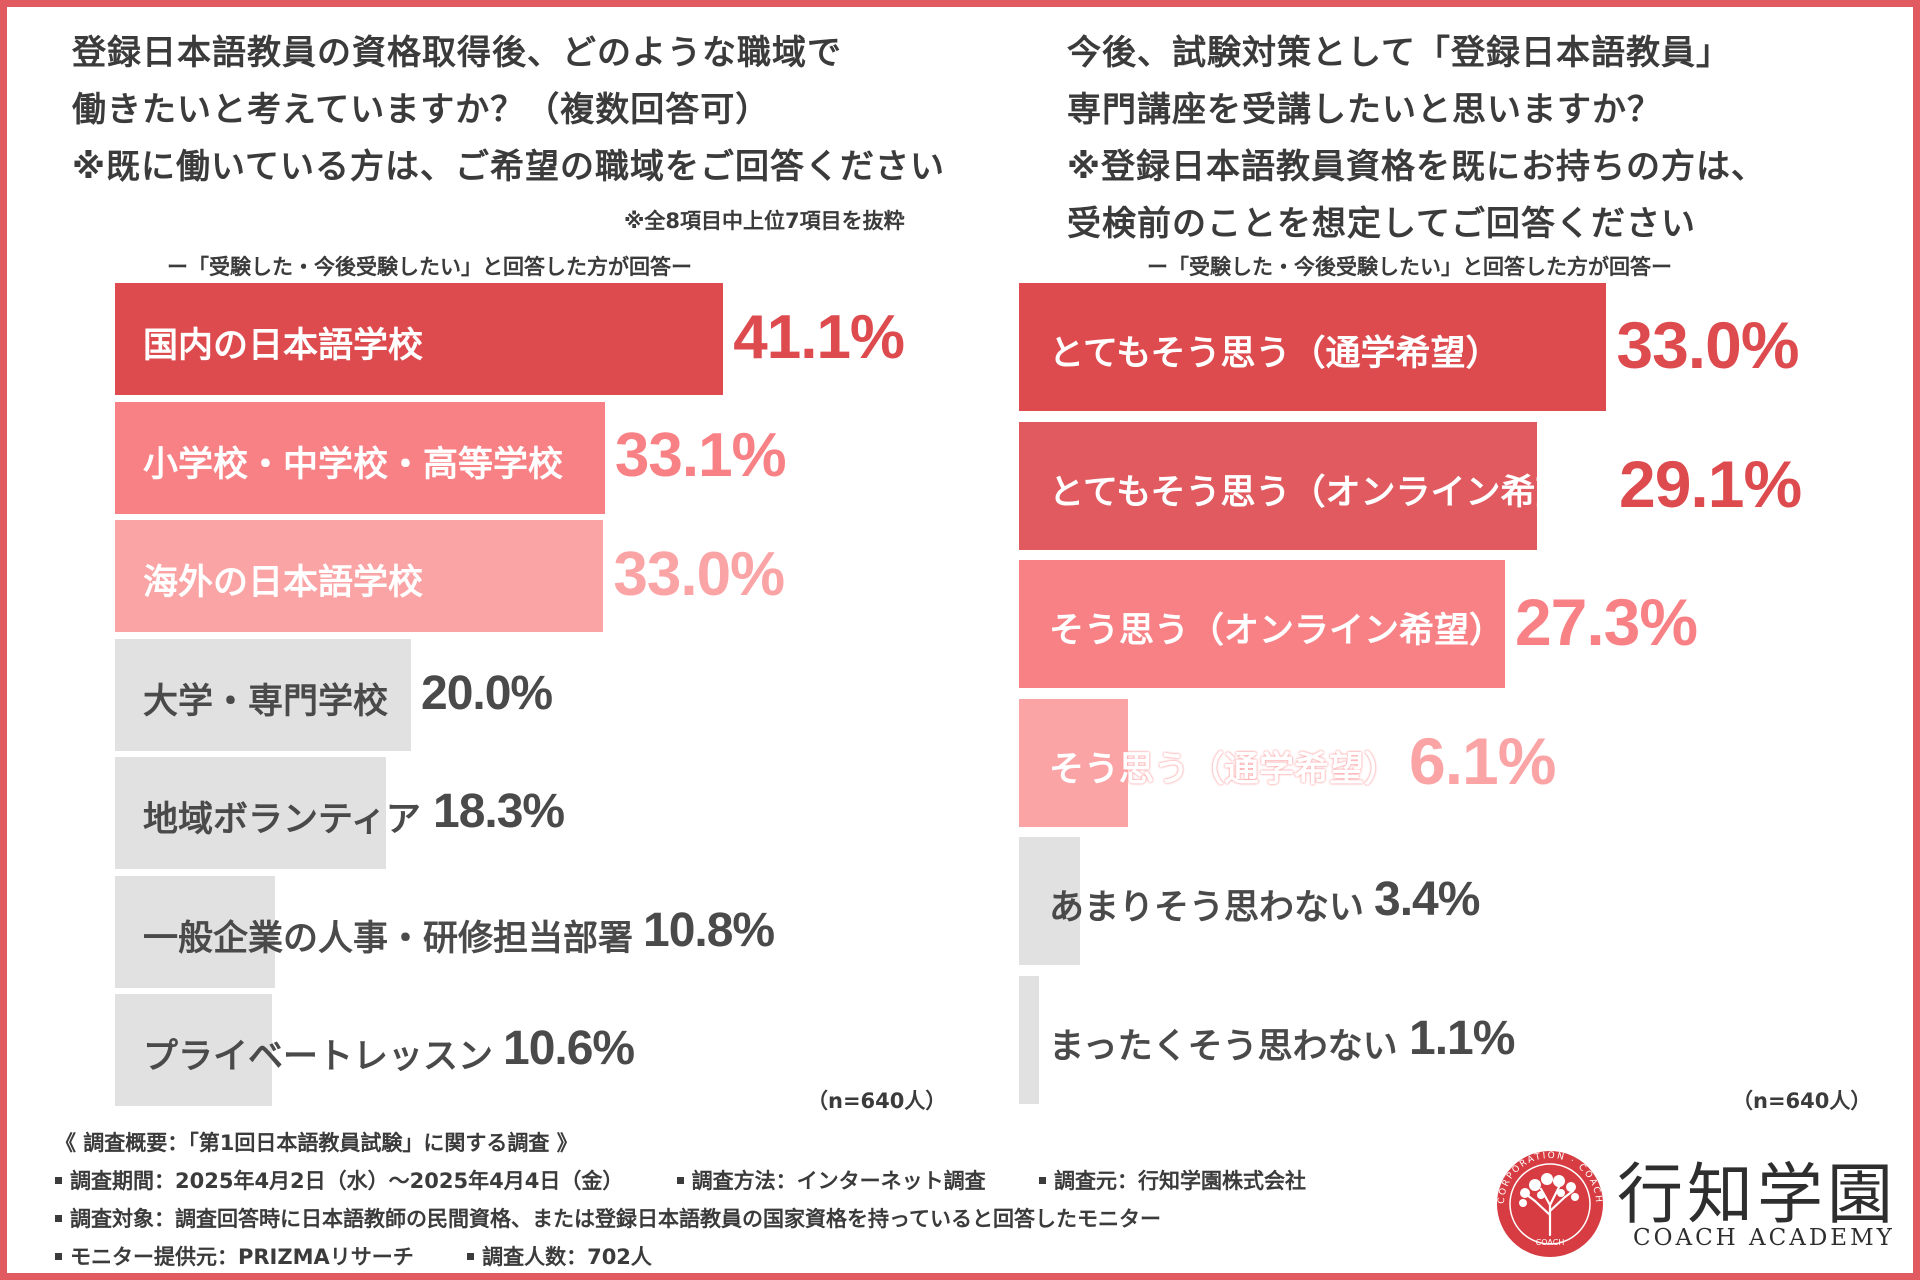 This screenshot has width=1920, height=1280. What do you see at coordinates (1482, 760) in the screenshot?
I see `bar-value-4: 6.1%` at bounding box center [1482, 760].